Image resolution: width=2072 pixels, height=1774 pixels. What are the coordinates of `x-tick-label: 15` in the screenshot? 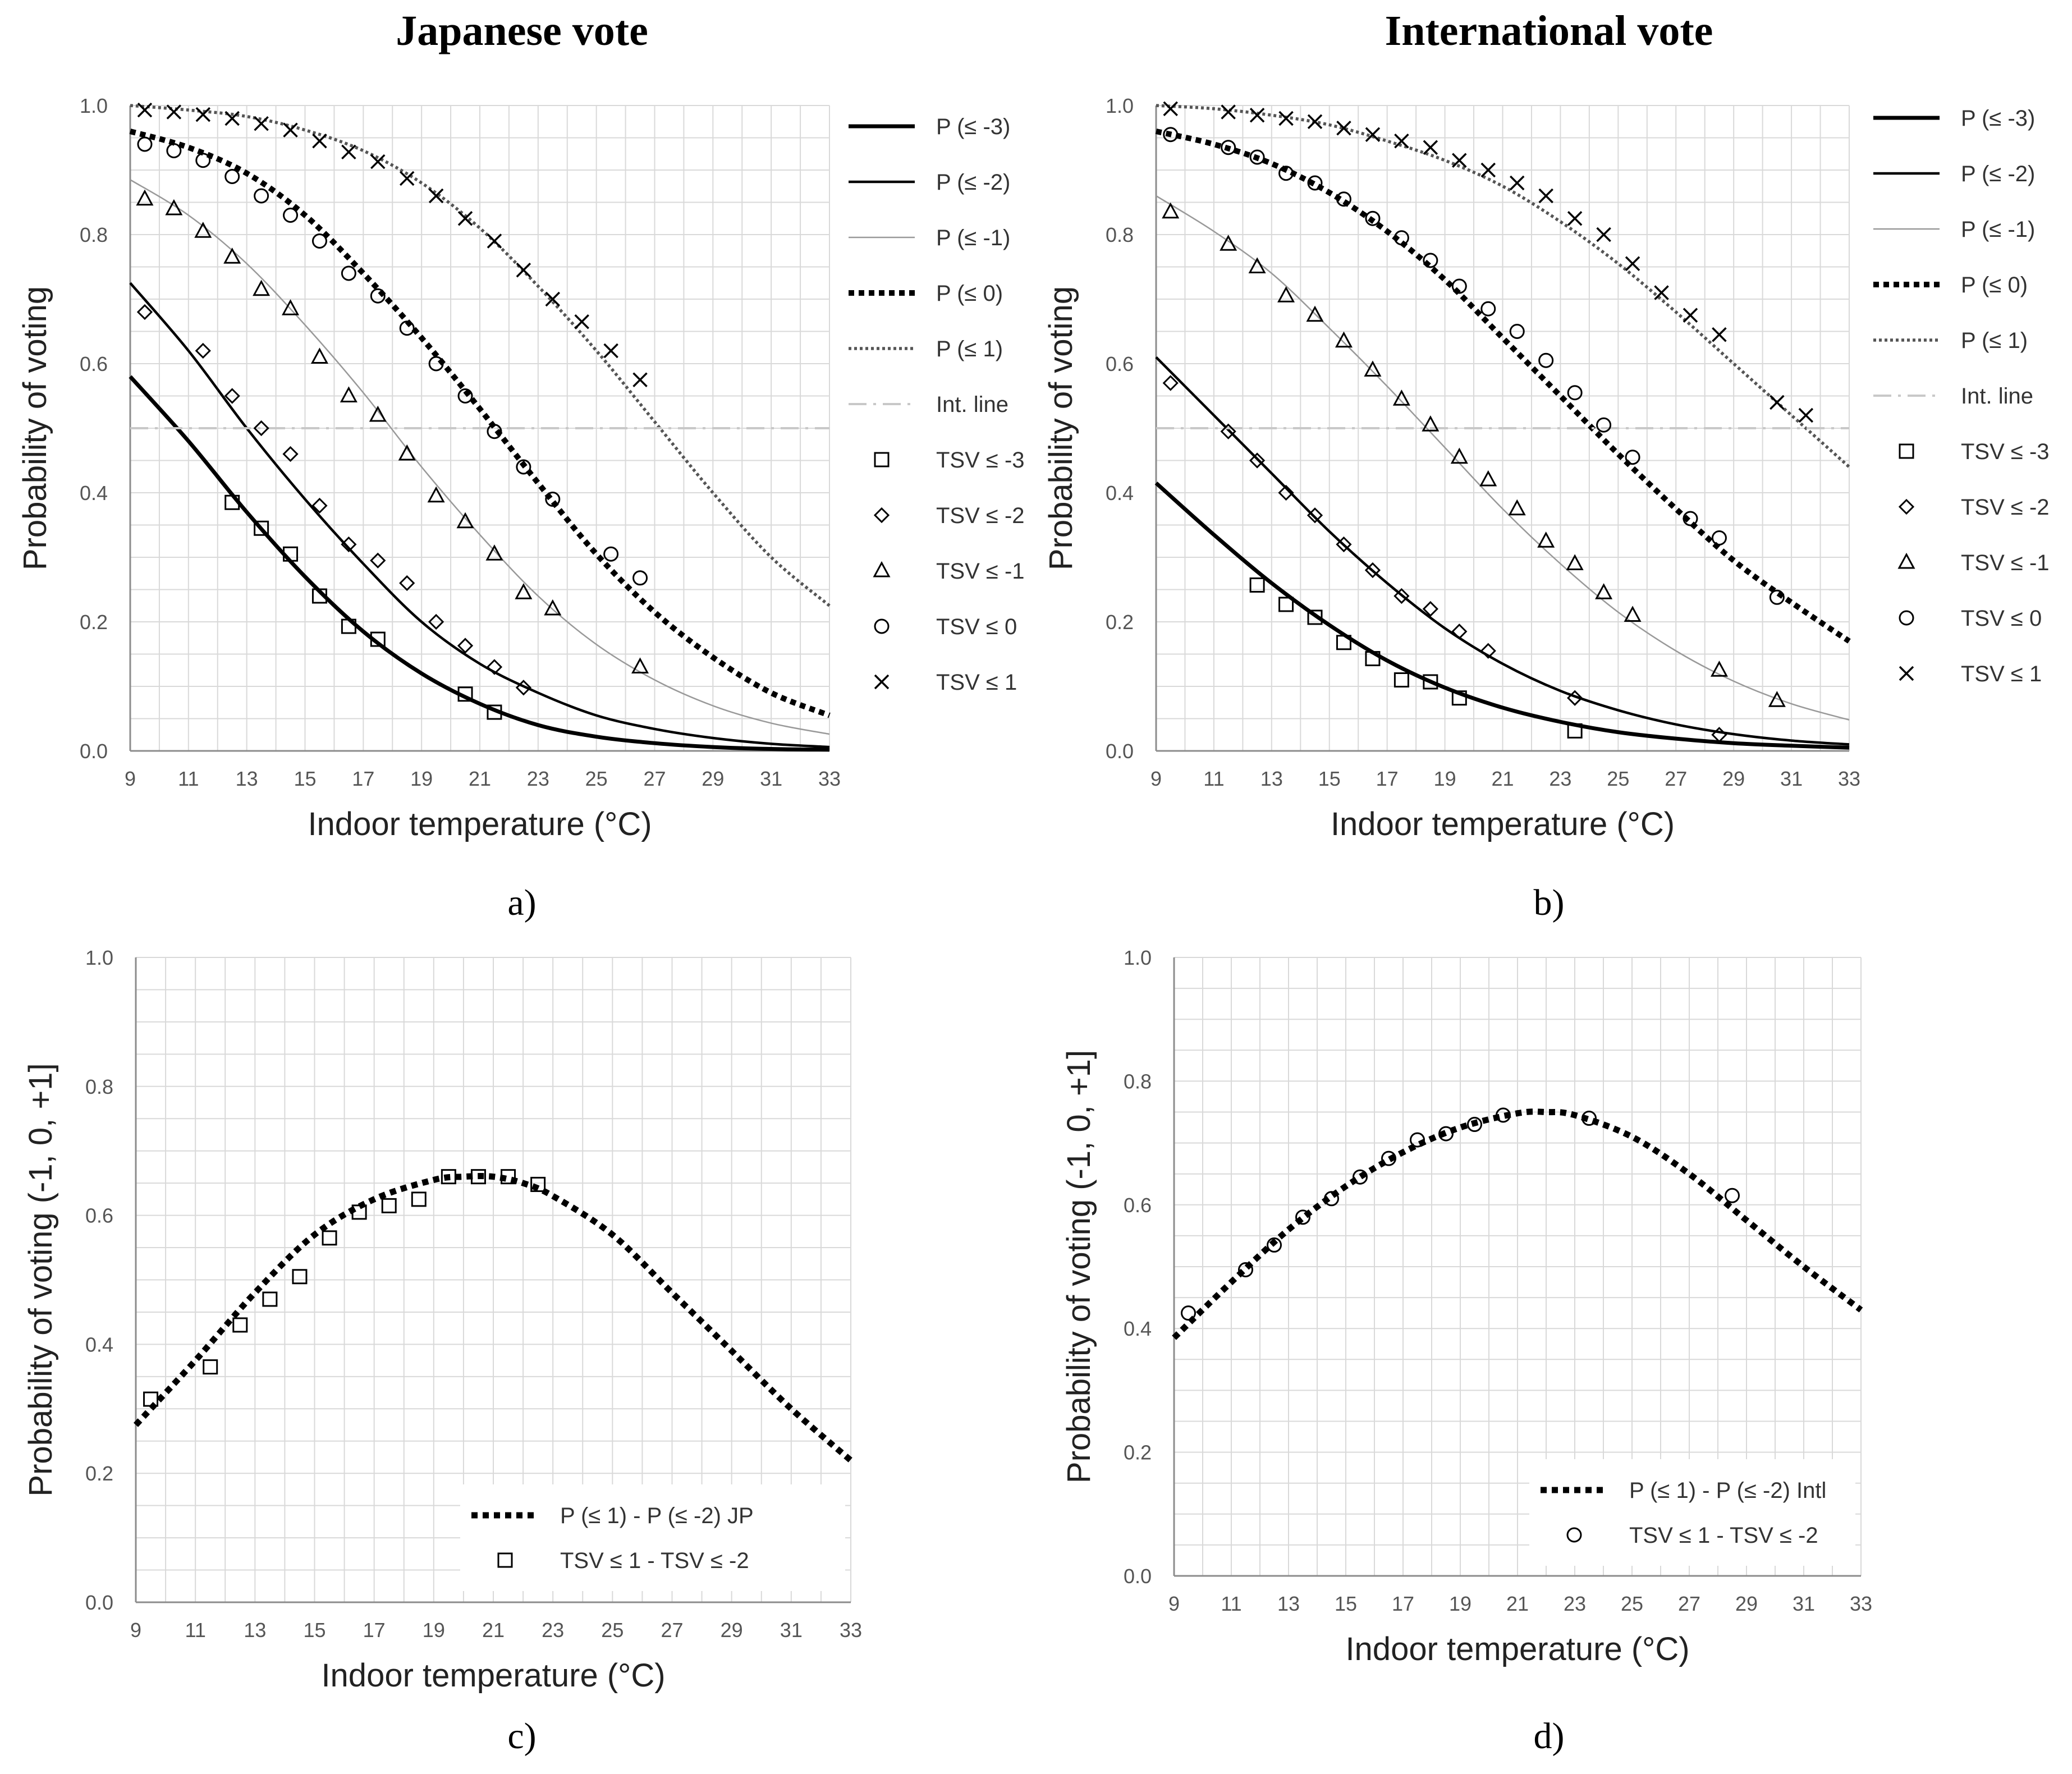 It's located at (315, 1630).